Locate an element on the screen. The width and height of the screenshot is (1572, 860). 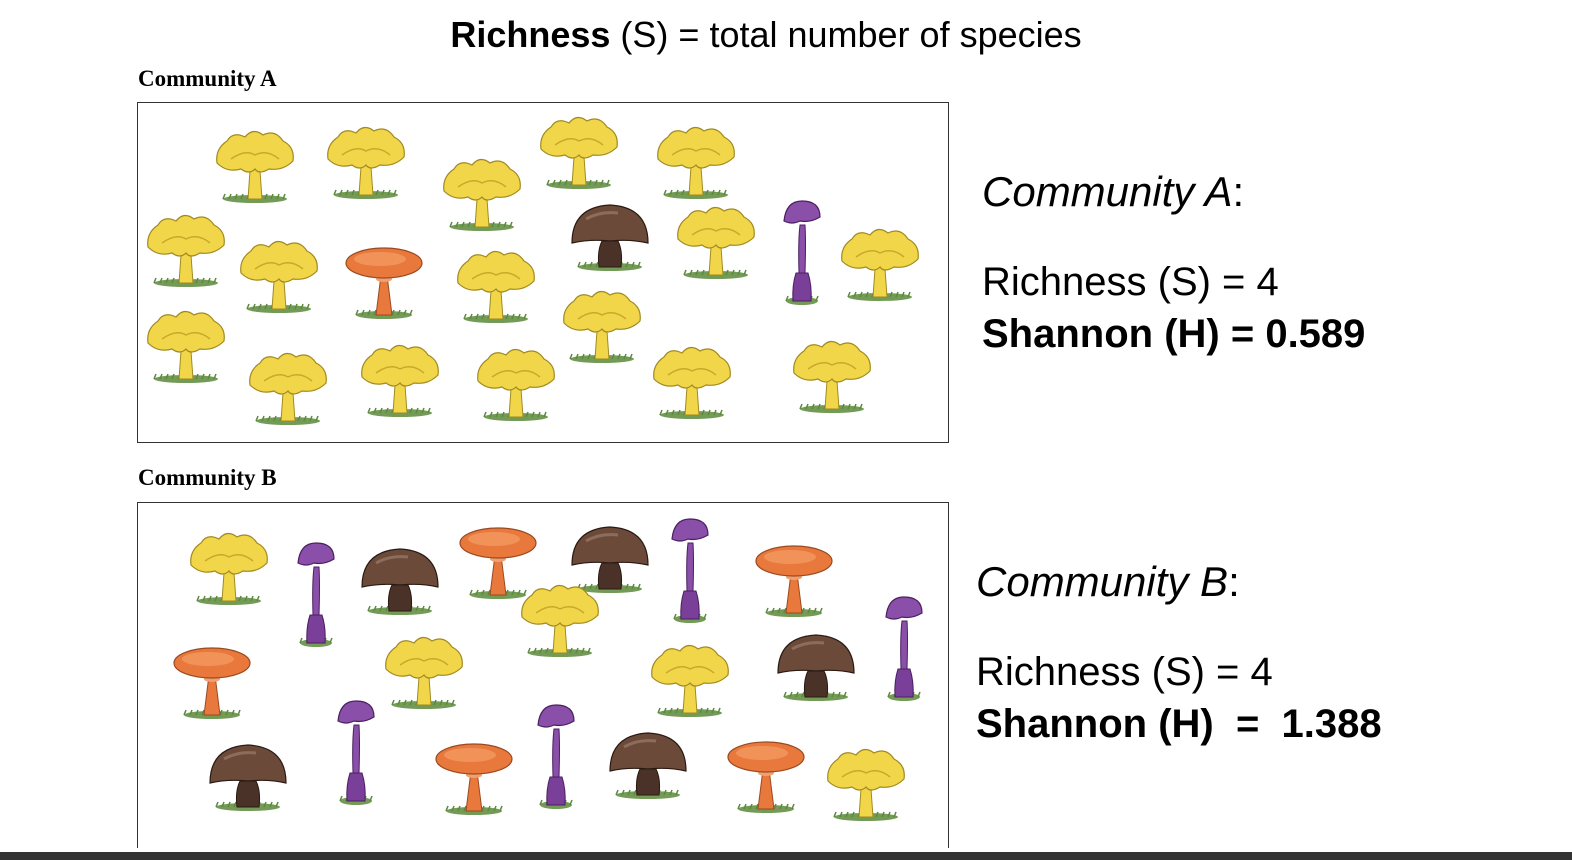
community-a-stats-header: Community A: is located at coordinates (1113, 191).